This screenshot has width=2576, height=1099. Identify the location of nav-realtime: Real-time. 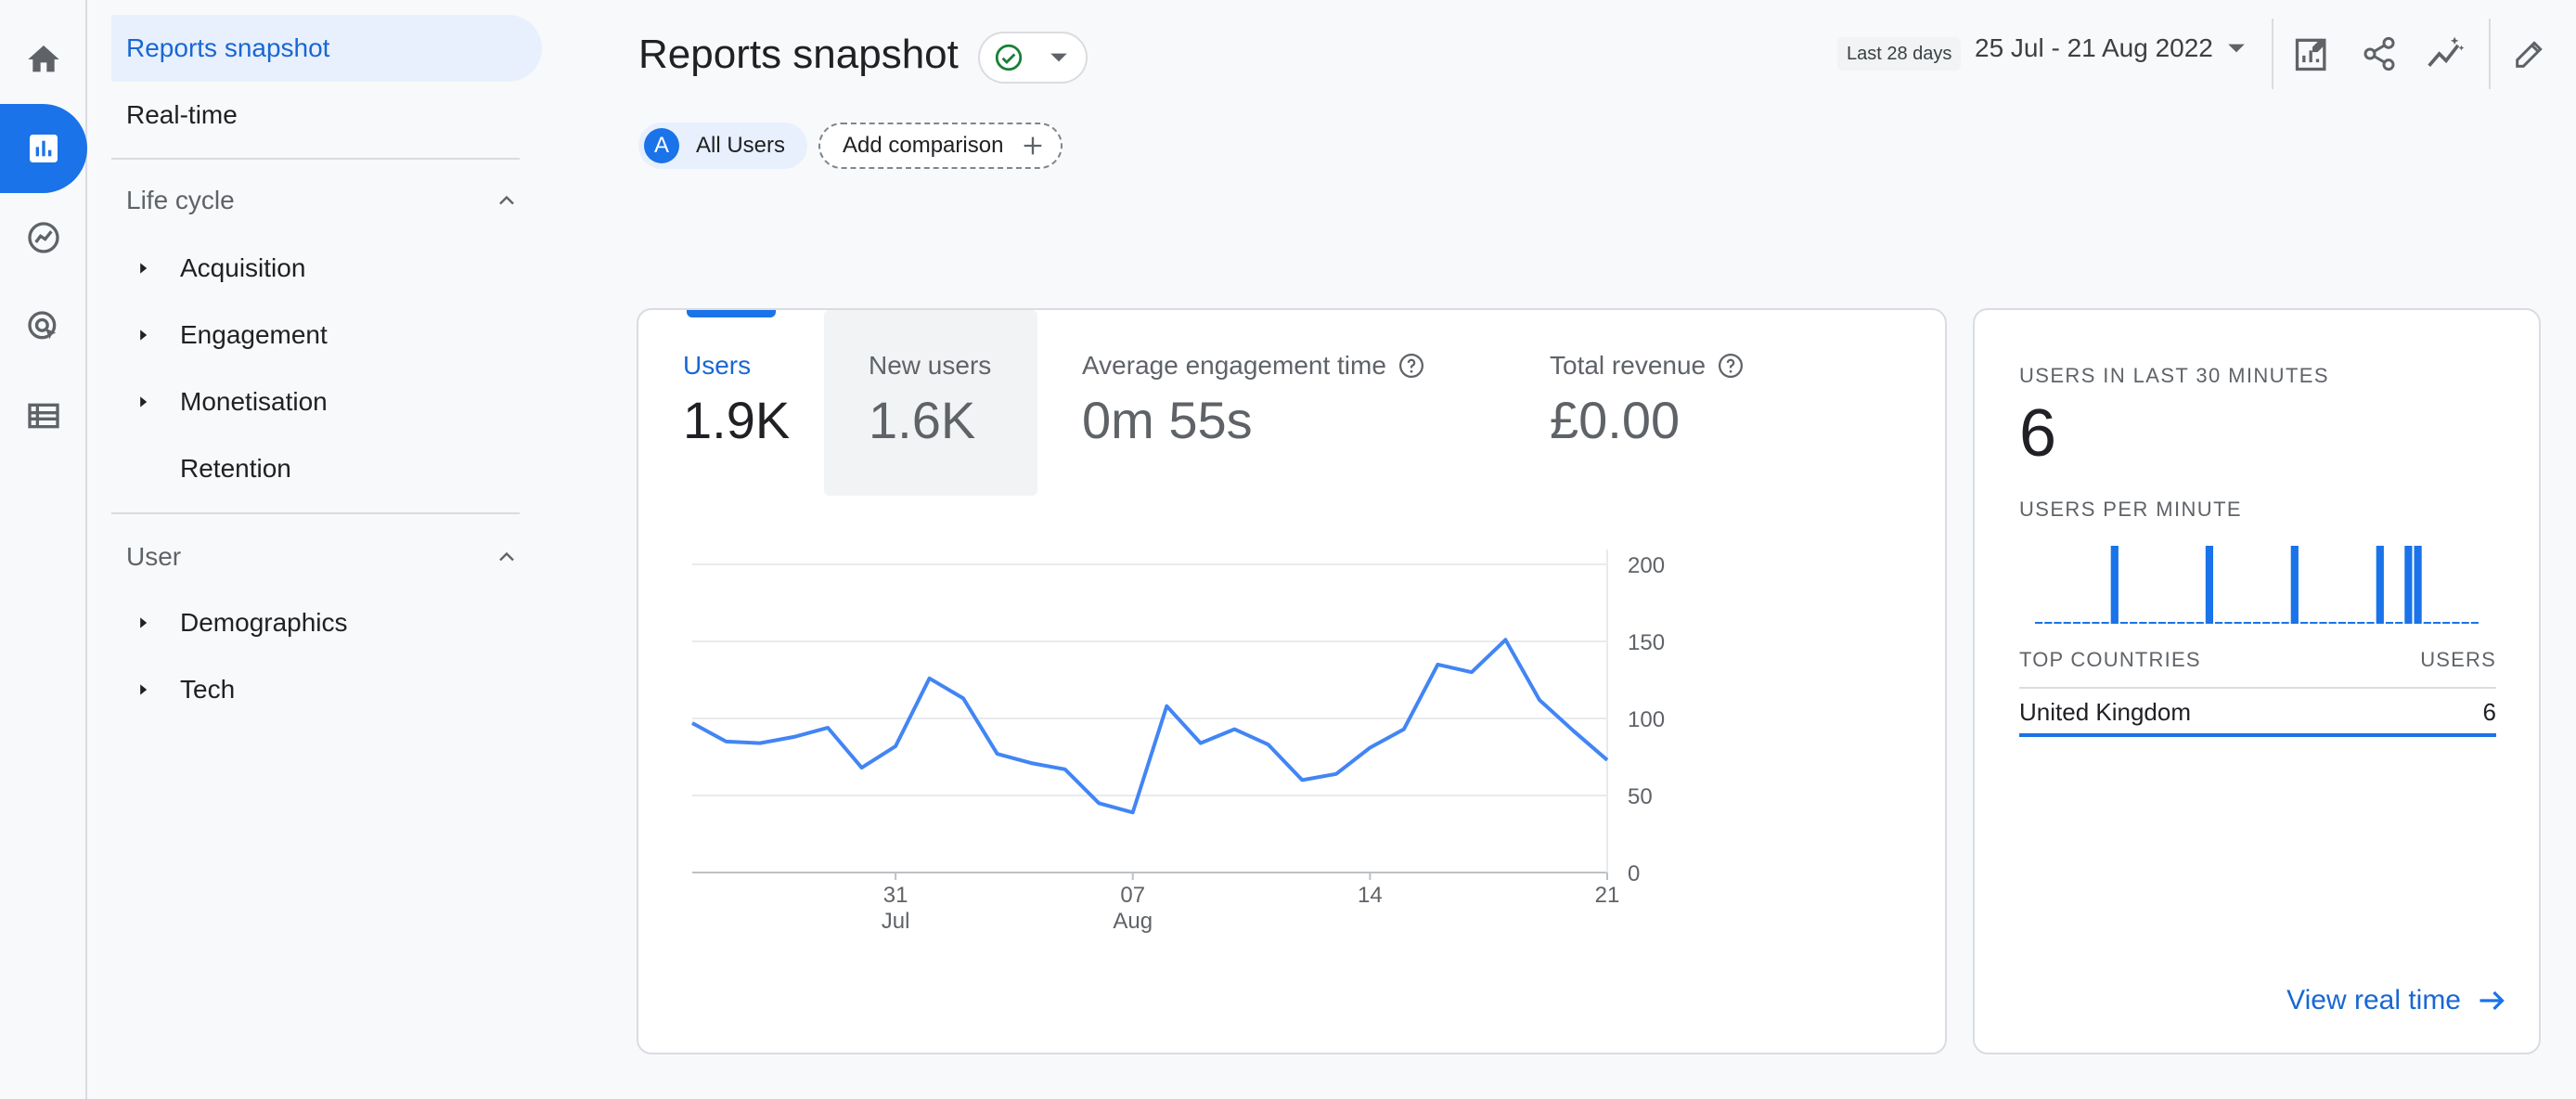
(174, 115).